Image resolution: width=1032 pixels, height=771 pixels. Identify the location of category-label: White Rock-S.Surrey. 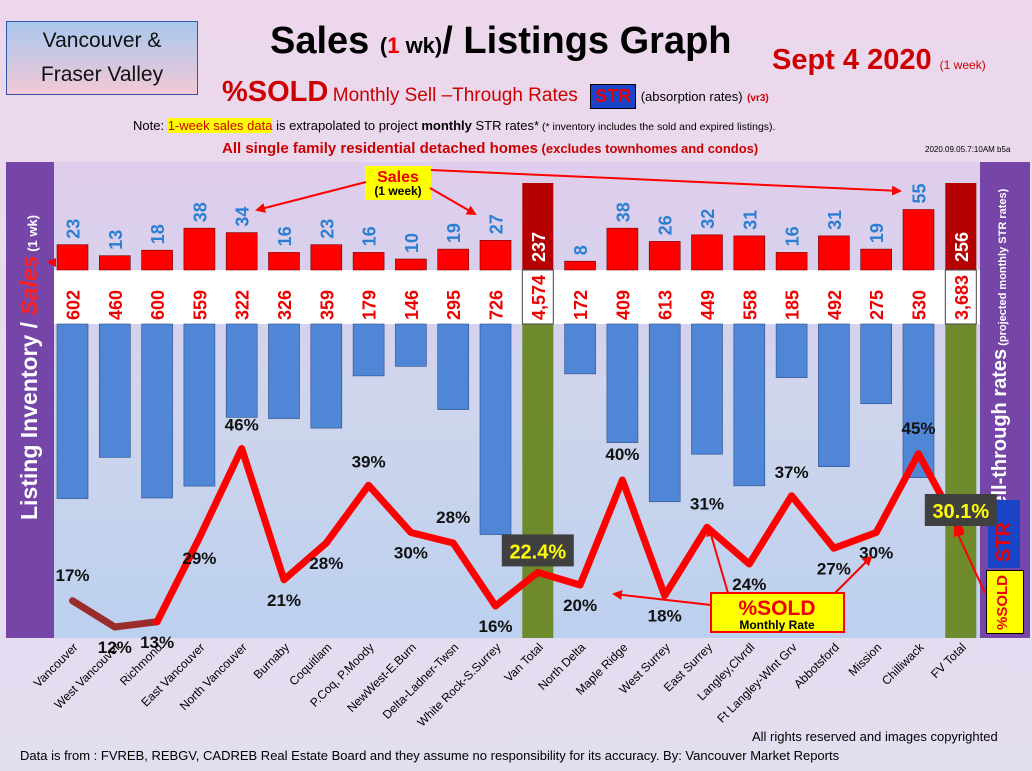
(459, 684).